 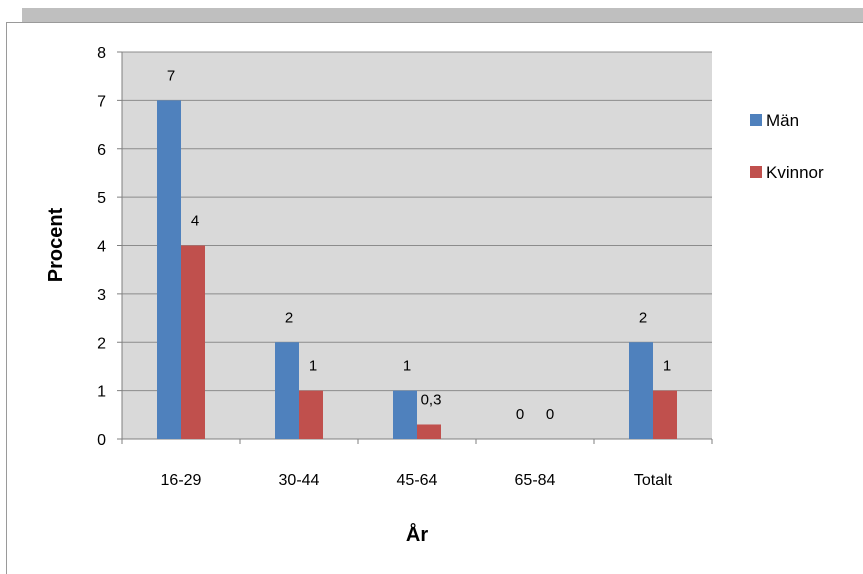 I want to click on y-tick-label: 5, so click(x=101, y=198).